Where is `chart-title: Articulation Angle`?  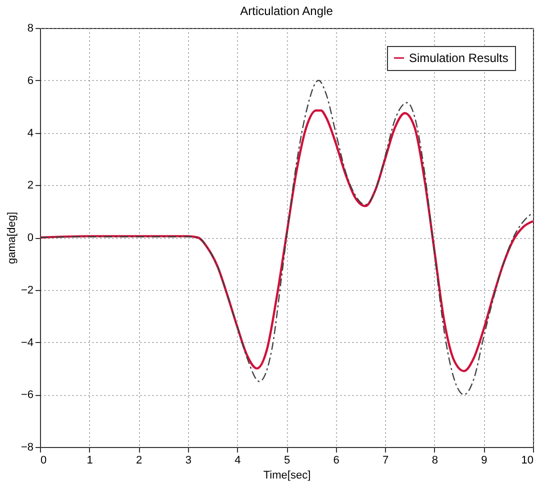
chart-title: Articulation Angle is located at coordinates (287, 11).